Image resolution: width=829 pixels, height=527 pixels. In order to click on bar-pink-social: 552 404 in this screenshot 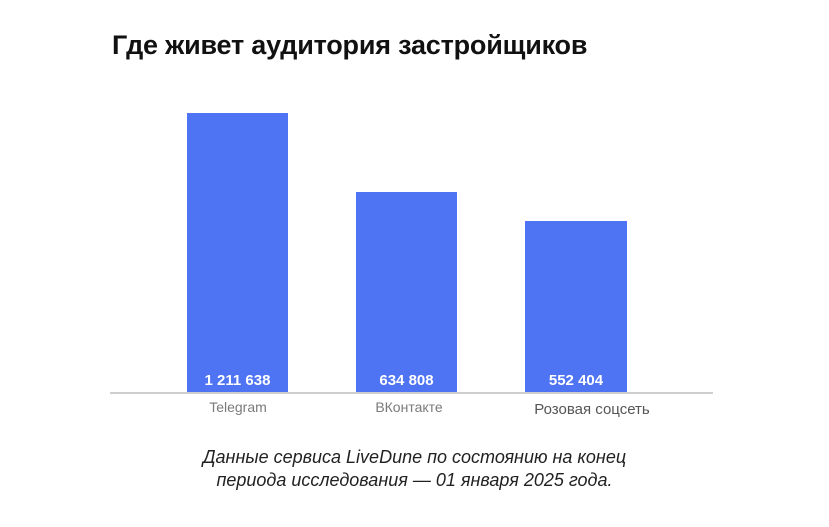, I will do `click(576, 307)`.